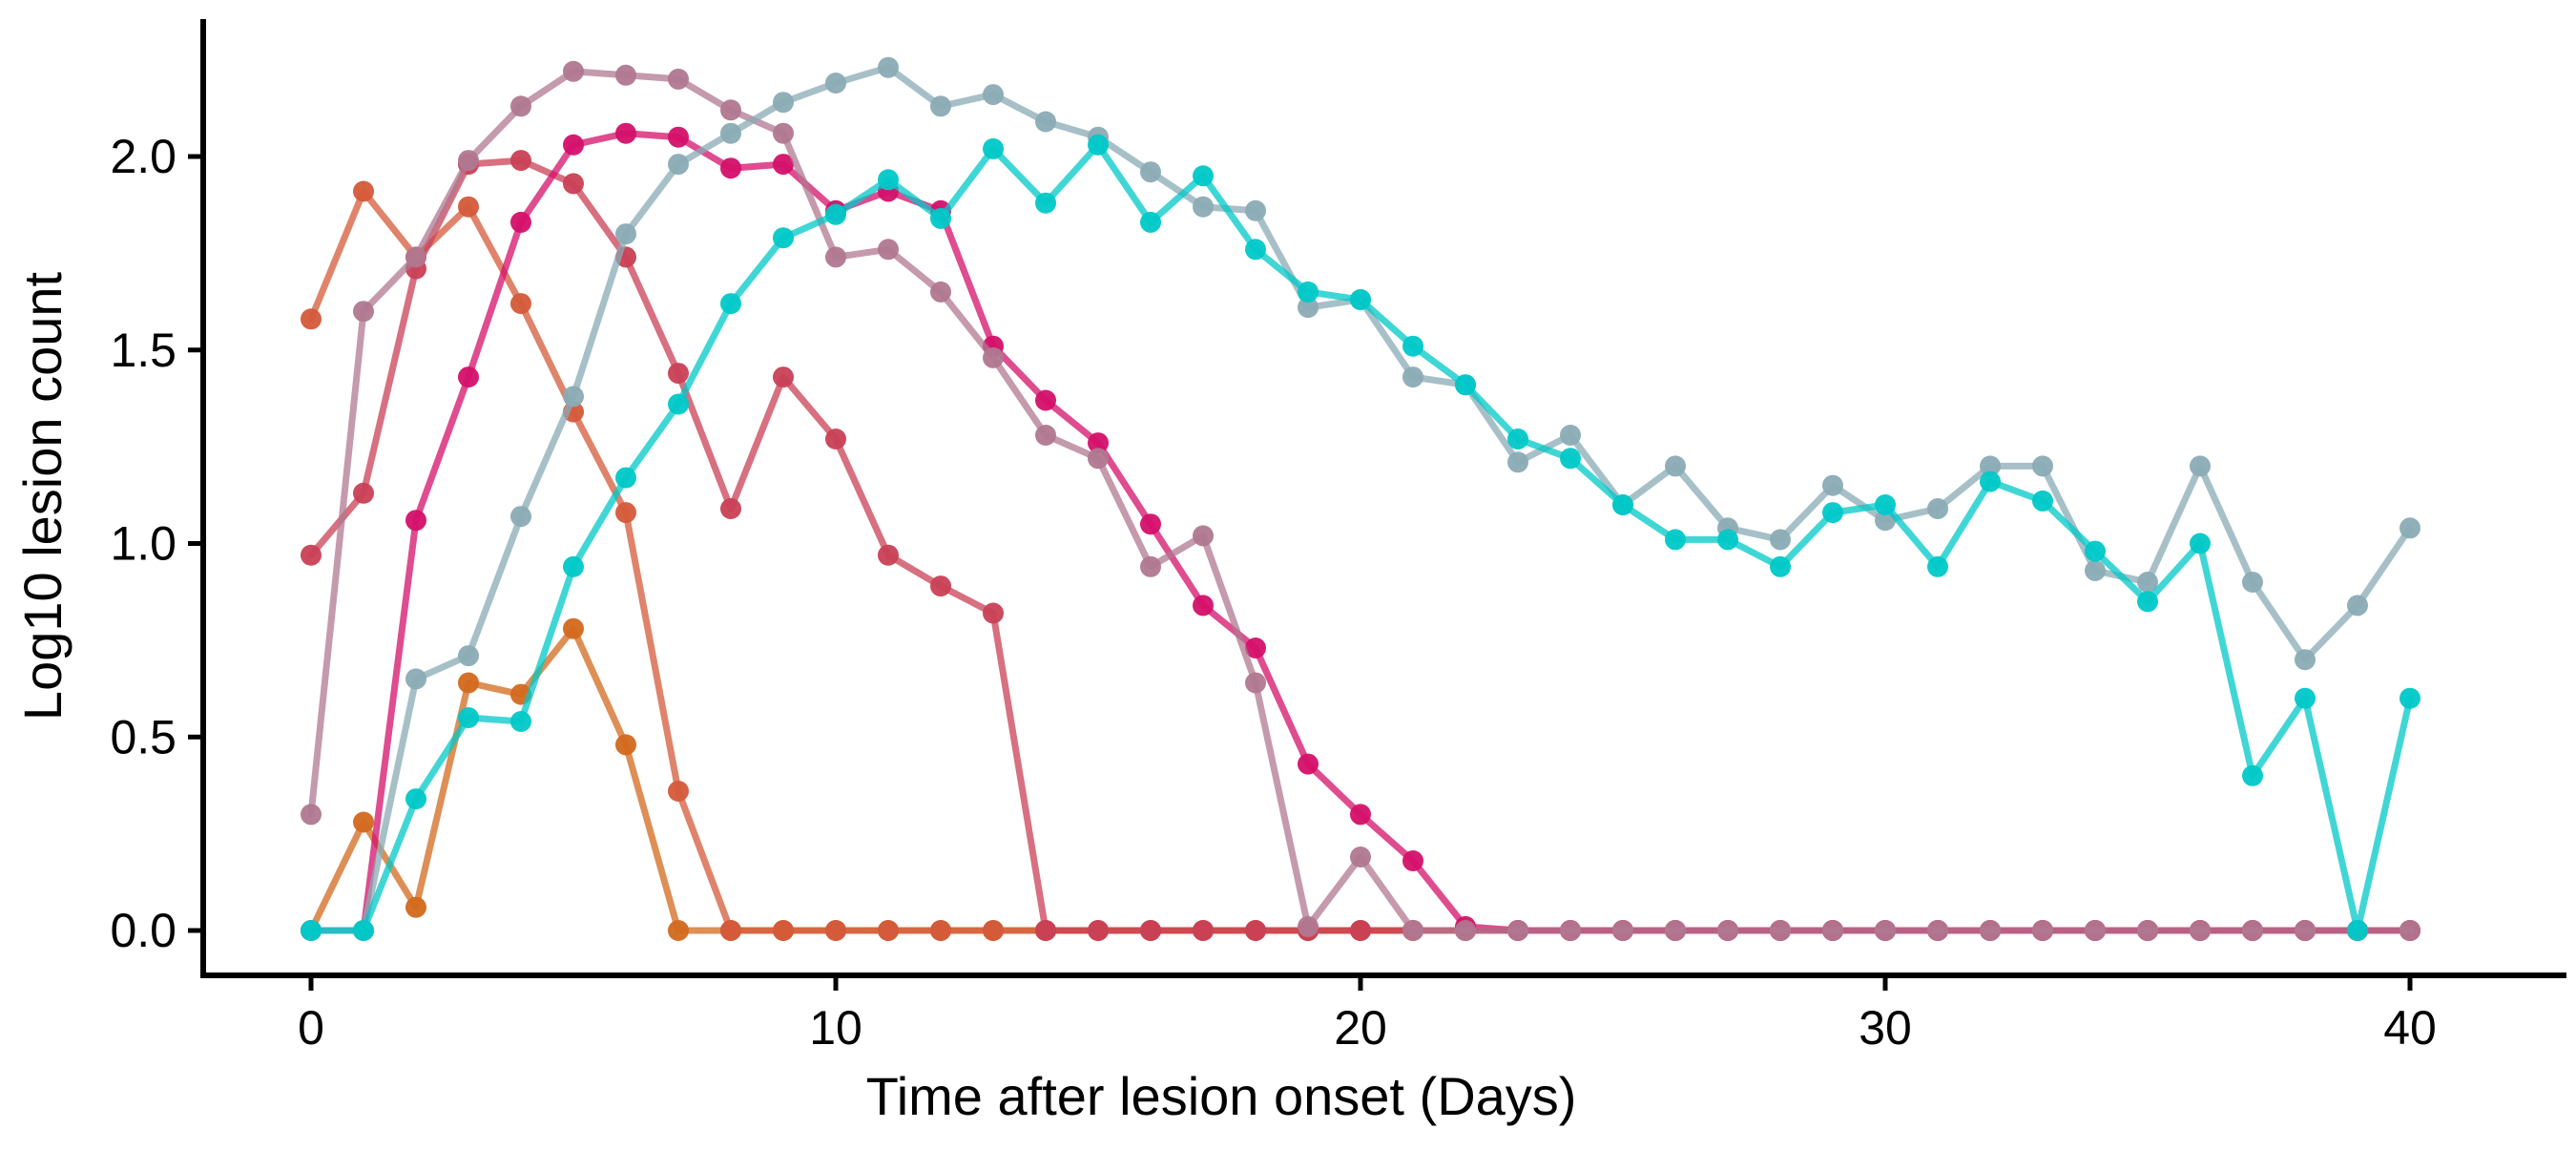  Describe the element at coordinates (143, 736) in the screenshot. I see `y-tick-label: 0.5` at that location.